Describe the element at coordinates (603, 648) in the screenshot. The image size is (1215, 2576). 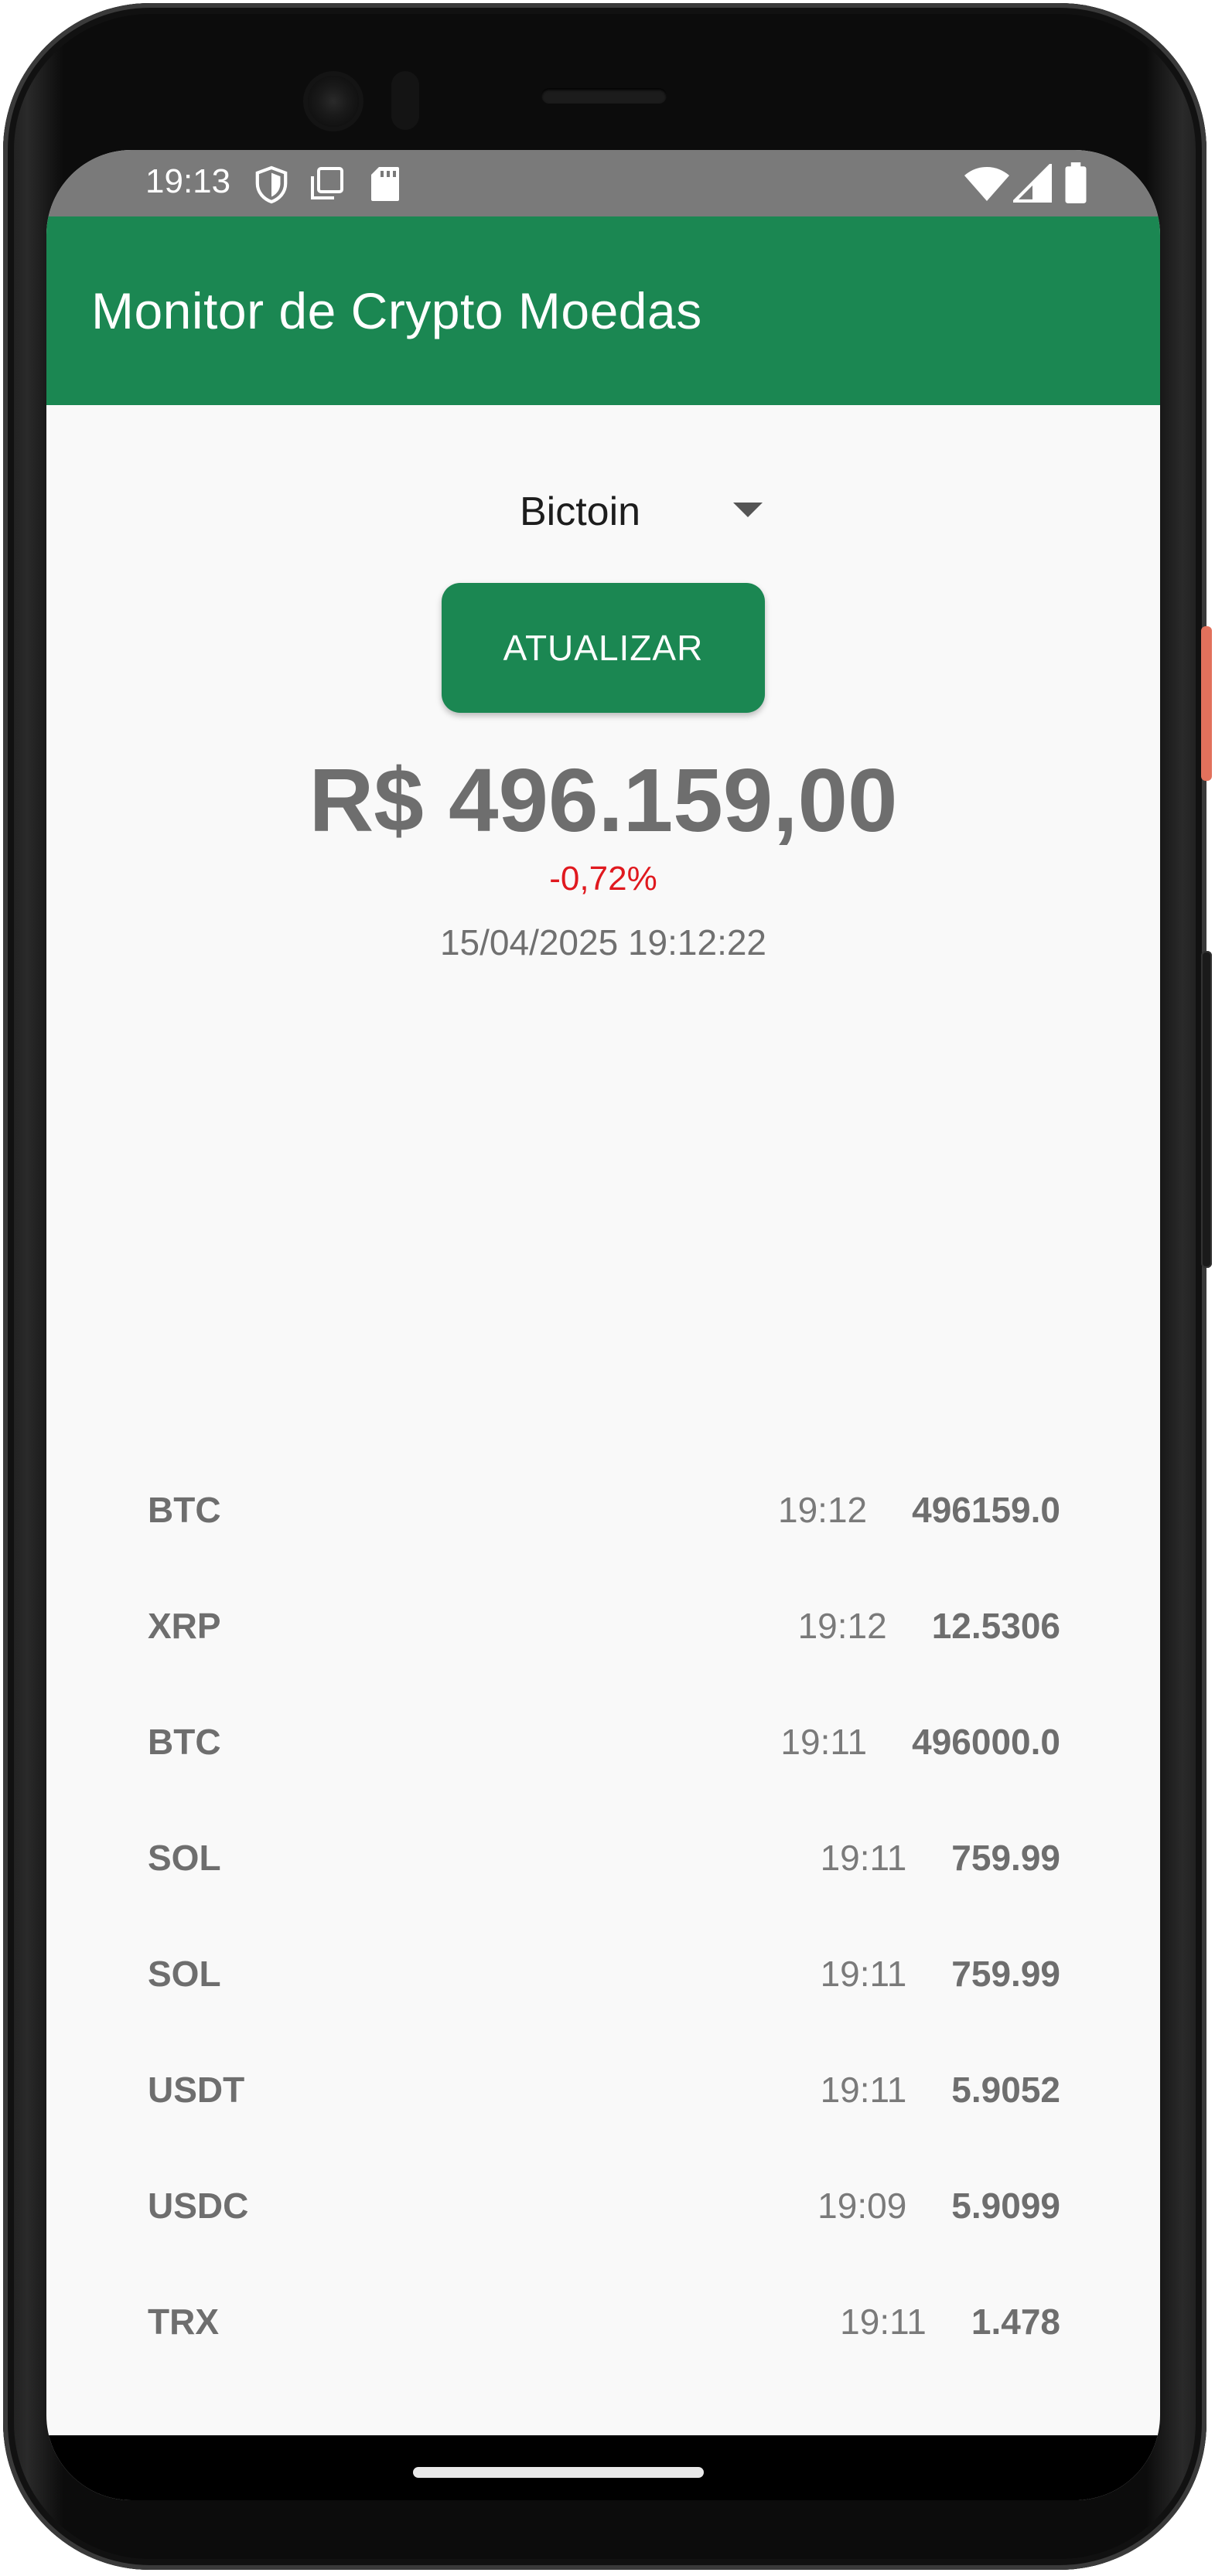
I see `update-button: ATUALIZAR` at that location.